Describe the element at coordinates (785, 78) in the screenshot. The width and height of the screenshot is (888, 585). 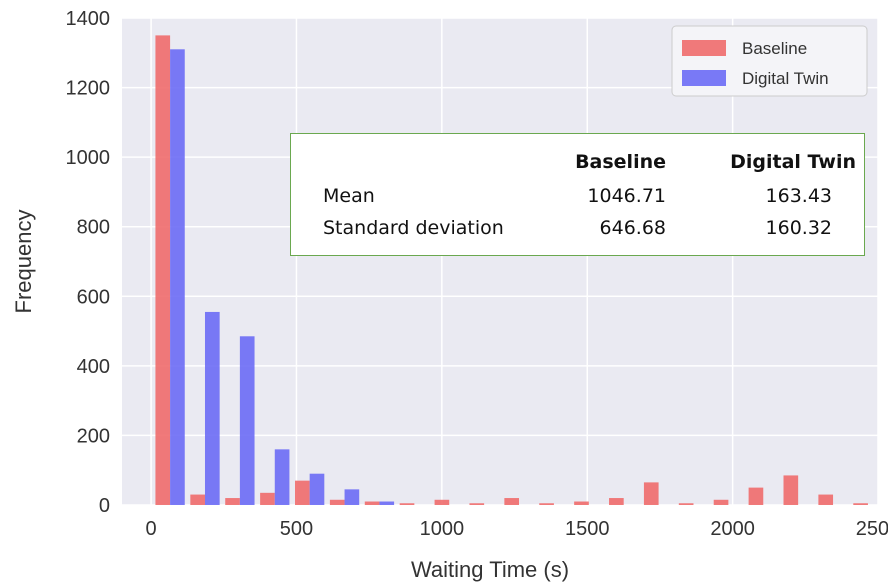
I see `legend-label: Digital Twin` at that location.